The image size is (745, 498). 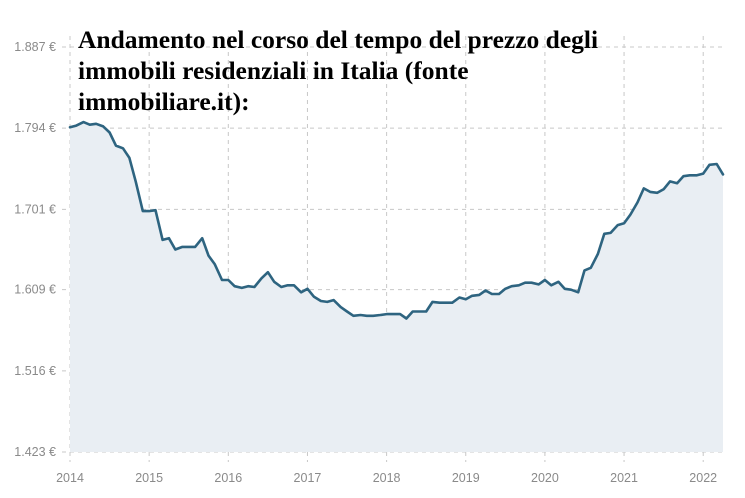 What do you see at coordinates (35, 47) in the screenshot?
I see `y-tick-label: 1.887 €` at bounding box center [35, 47].